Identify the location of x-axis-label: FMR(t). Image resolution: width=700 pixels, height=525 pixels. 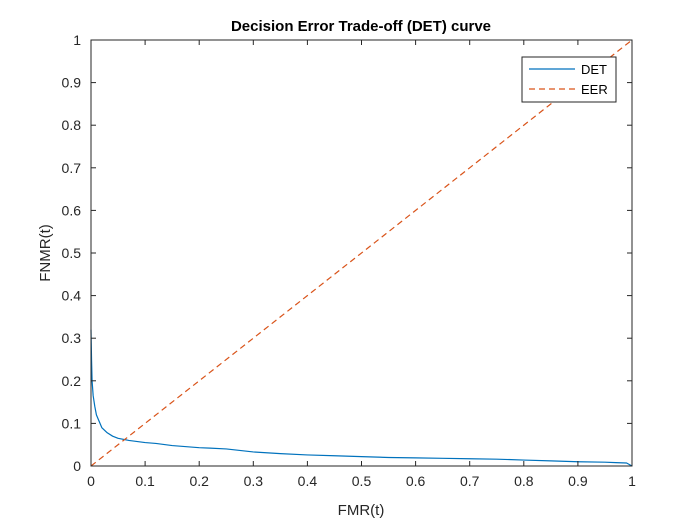
(361, 510).